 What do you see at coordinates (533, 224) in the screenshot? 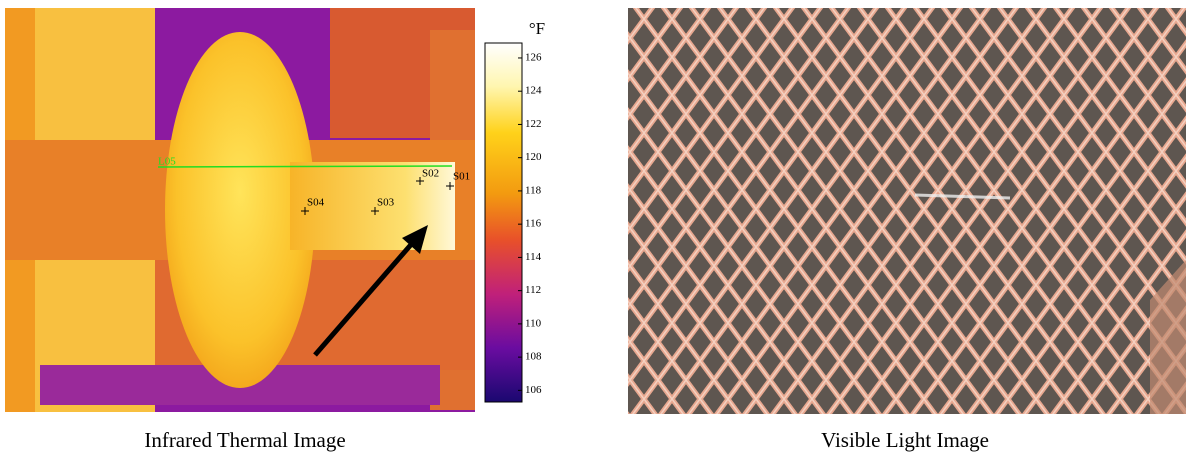
I see `tick-label: 116` at bounding box center [533, 224].